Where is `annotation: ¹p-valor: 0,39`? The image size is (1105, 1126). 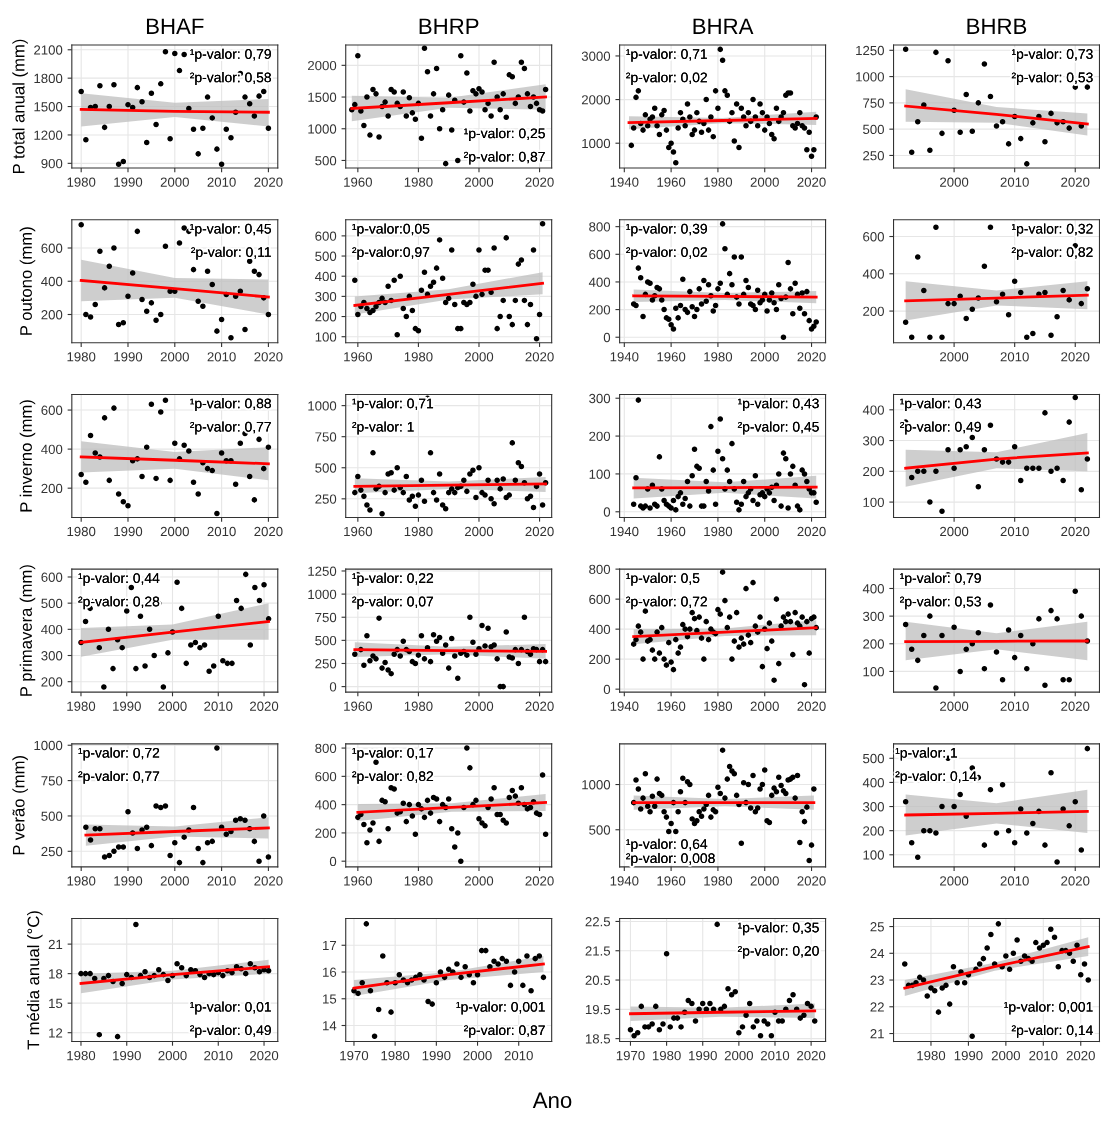 annotation: ¹p-valor: 0,39 is located at coordinates (666, 230).